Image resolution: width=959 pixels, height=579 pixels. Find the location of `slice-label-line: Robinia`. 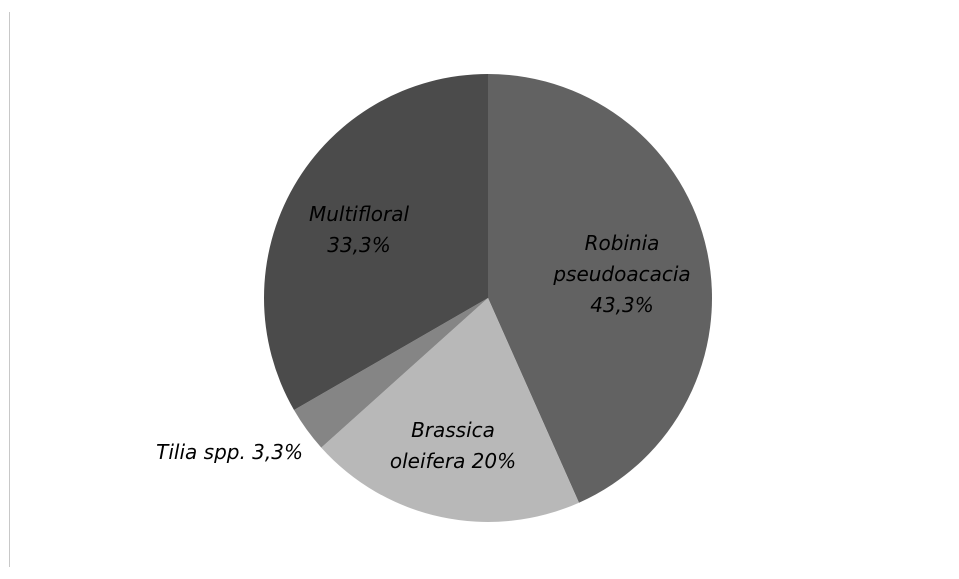

slice-label-line: Robinia is located at coordinates (622, 243).